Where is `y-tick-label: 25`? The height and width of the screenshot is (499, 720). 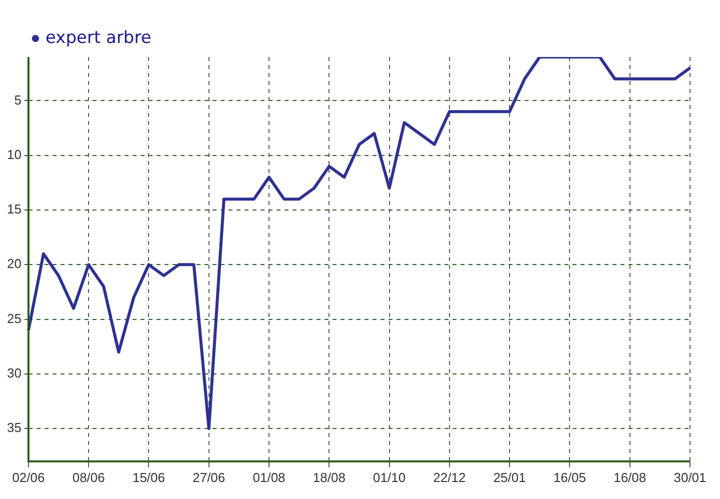
y-tick-label: 25 is located at coordinates (14, 318).